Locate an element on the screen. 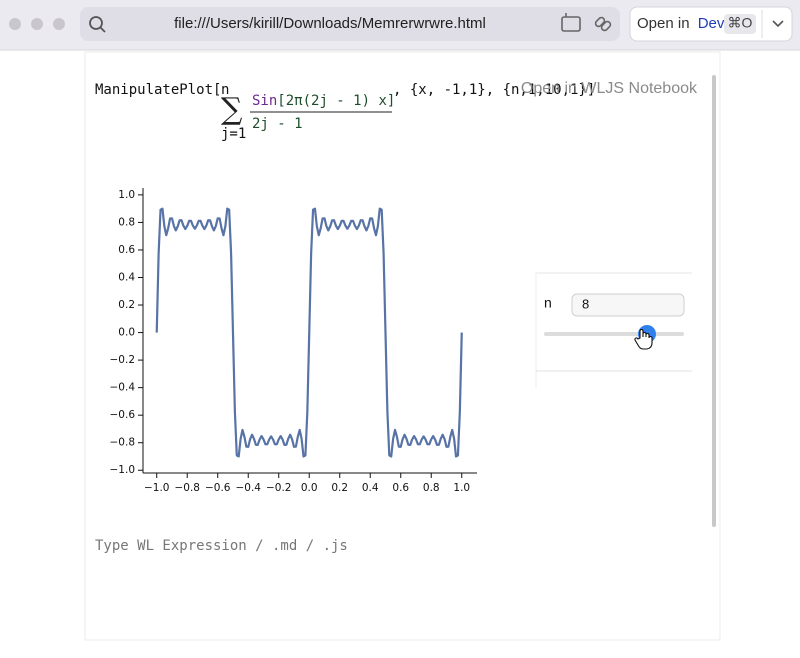 Image resolution: width=800 pixels, height=658 pixels. x-tick-label: 0.6 is located at coordinates (400, 488).